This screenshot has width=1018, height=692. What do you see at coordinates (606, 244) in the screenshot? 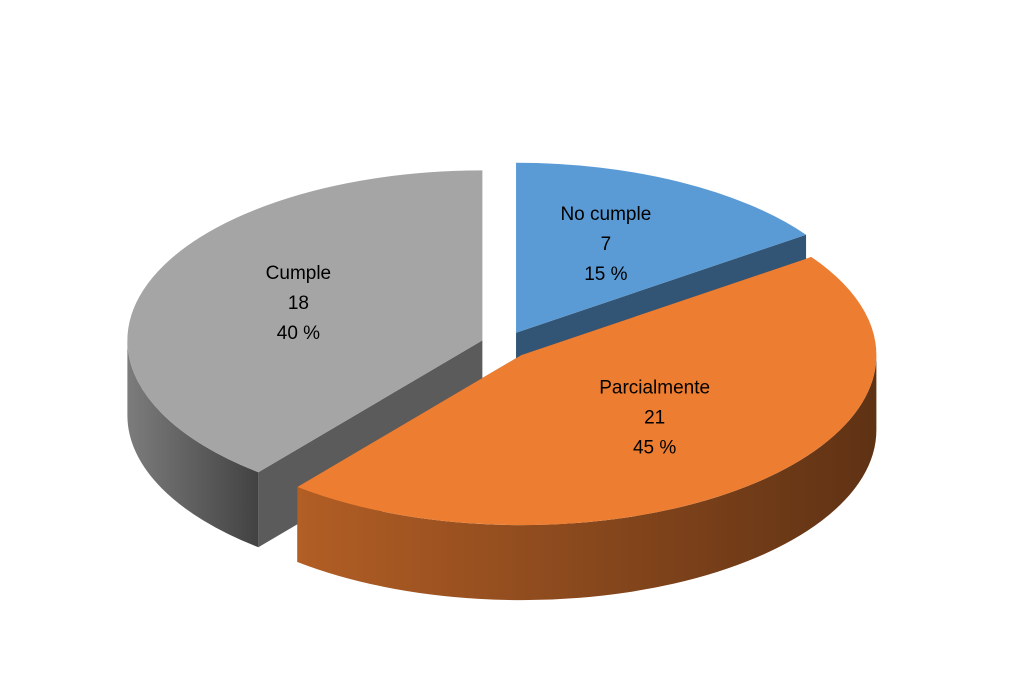
I see `value-label: 7` at bounding box center [606, 244].